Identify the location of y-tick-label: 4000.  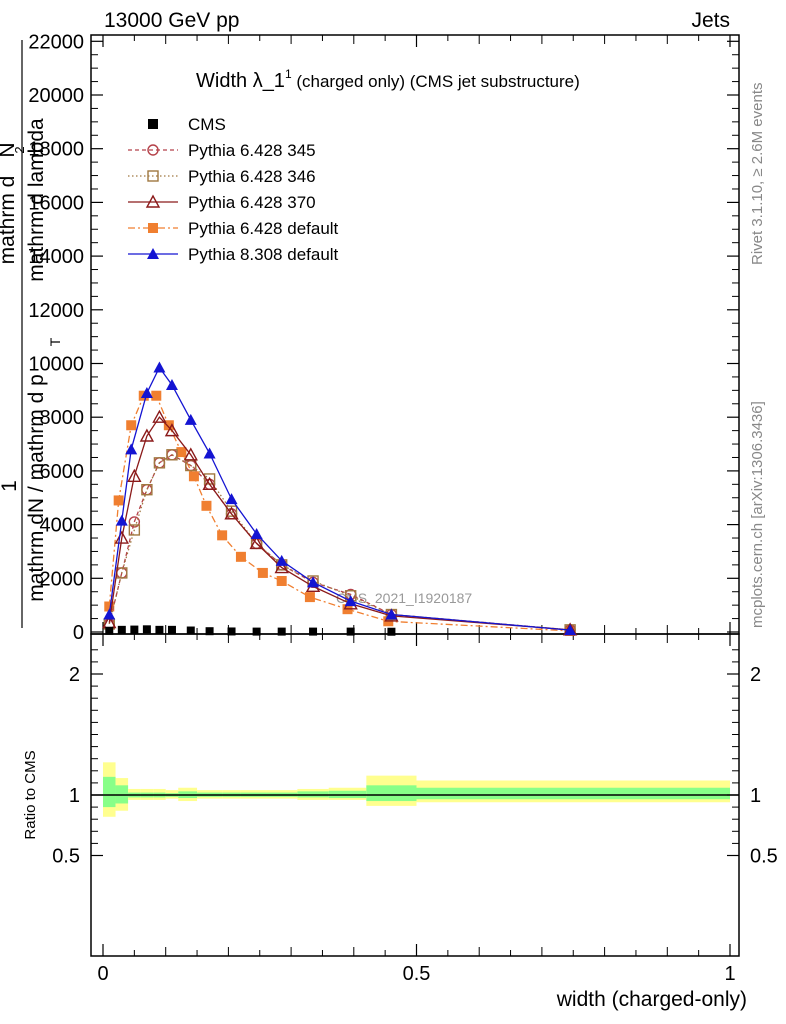
(62, 526).